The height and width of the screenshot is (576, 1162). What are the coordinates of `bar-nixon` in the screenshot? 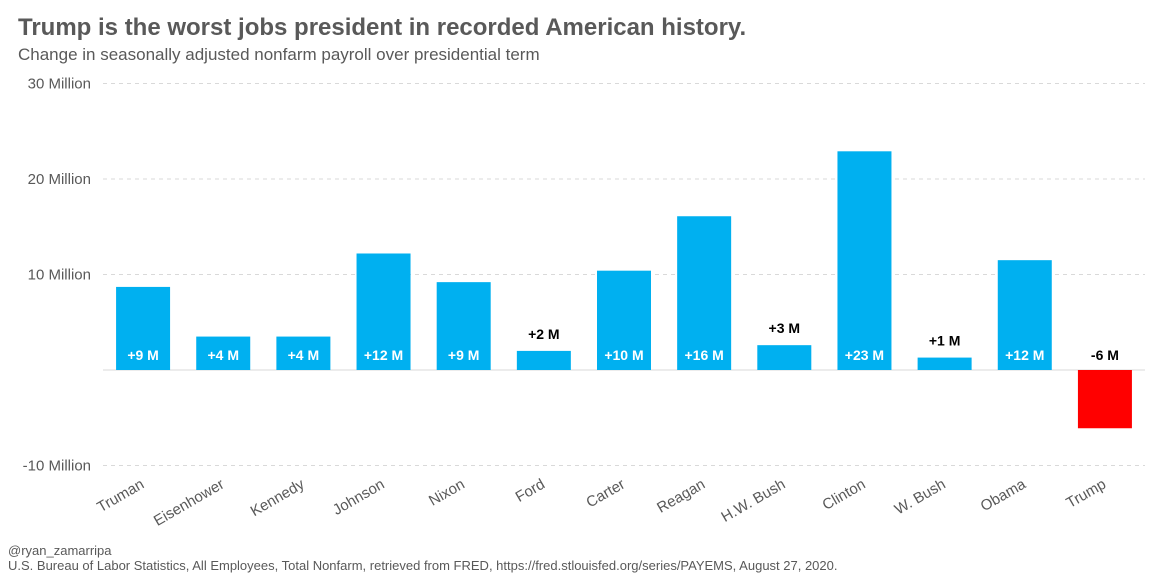 It's located at (463, 326).